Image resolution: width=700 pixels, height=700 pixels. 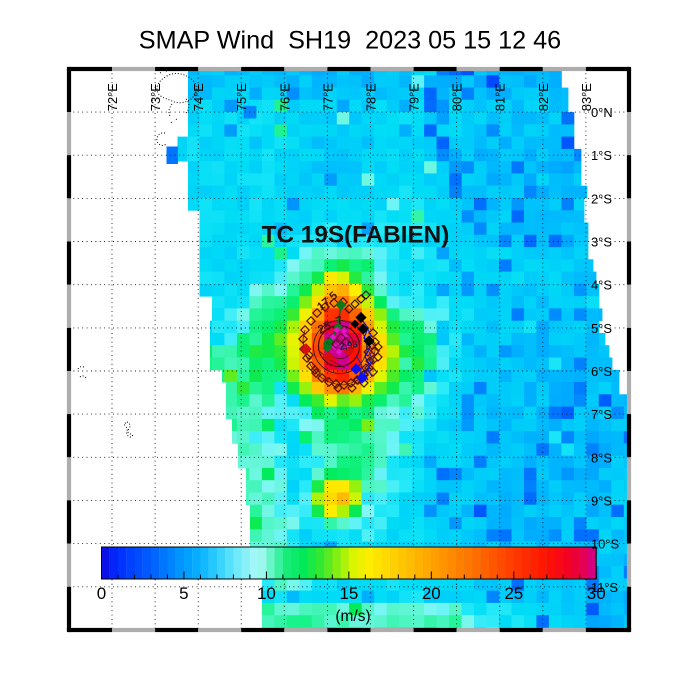 I want to click on svg-text: 0°N, so click(x=602, y=112).